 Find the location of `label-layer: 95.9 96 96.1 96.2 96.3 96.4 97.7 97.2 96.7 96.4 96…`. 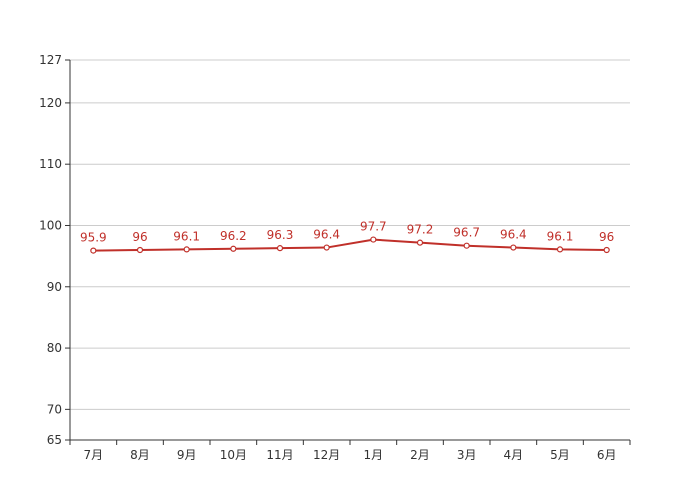

label-layer: 95.9 96 96.1 96.2 96.3 96.4 97.7 97.2 96.7 96.4 96… is located at coordinates (347, 232).